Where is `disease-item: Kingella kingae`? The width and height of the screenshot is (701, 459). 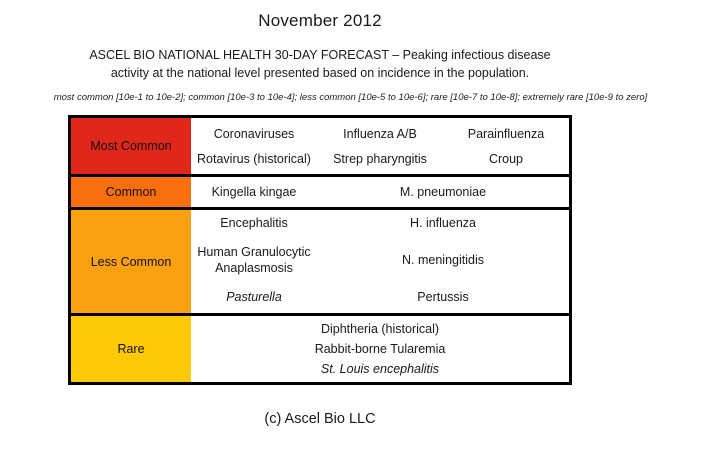
disease-item: Kingella kingae is located at coordinates (254, 192).